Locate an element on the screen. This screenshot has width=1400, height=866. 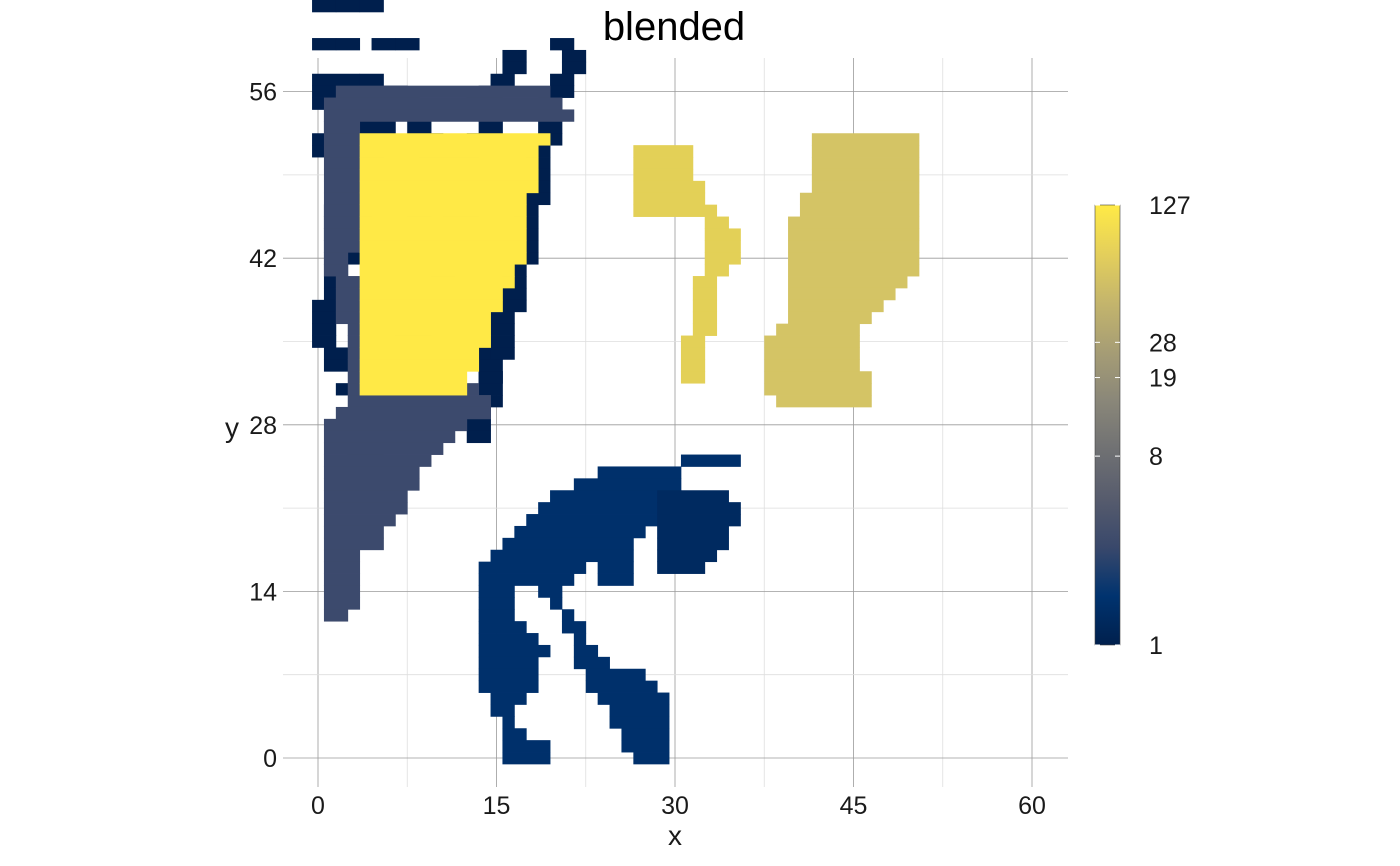
colorbar-tick-label: 19 is located at coordinates (1163, 379).